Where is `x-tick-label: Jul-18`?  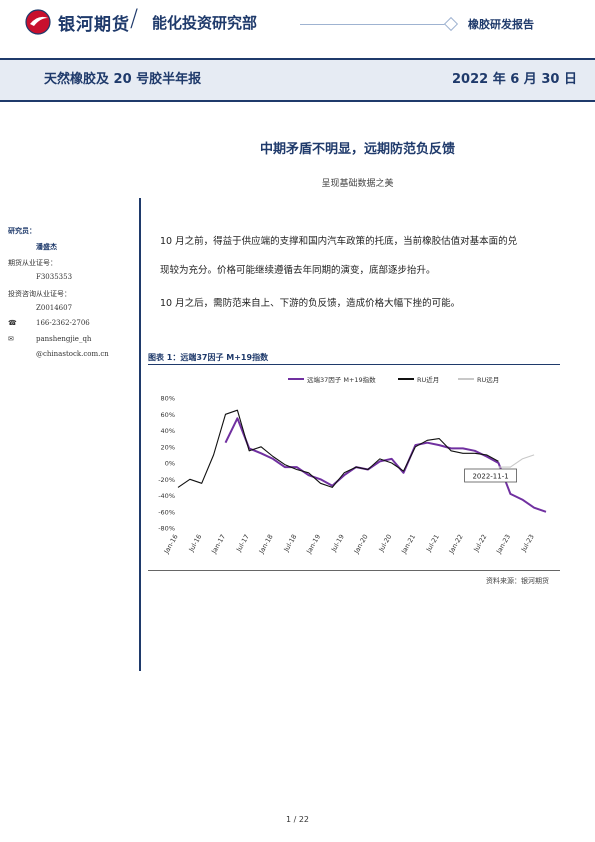 x-tick-label: Jul-18 is located at coordinates (290, 543).